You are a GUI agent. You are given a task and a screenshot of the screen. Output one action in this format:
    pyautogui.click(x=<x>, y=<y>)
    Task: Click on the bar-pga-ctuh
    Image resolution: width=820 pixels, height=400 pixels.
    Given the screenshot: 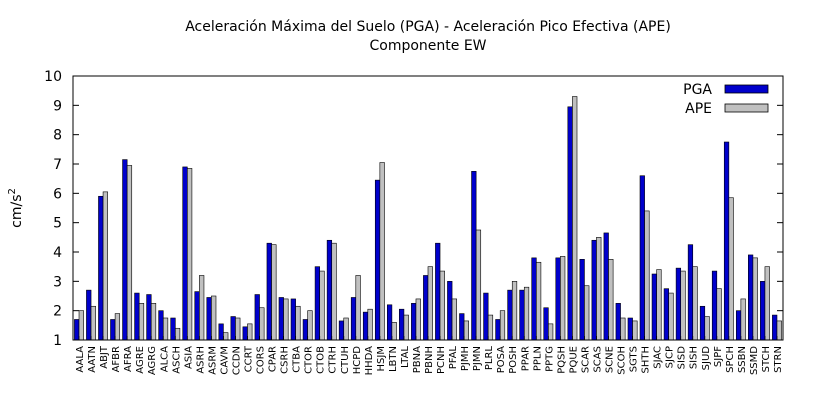 What is the action you would take?
    pyautogui.click(x=341, y=330)
    